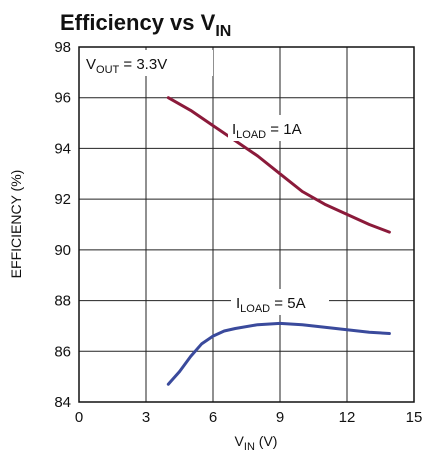  What do you see at coordinates (414, 417) in the screenshot?
I see `x-tick-label-5: 15` at bounding box center [414, 417].